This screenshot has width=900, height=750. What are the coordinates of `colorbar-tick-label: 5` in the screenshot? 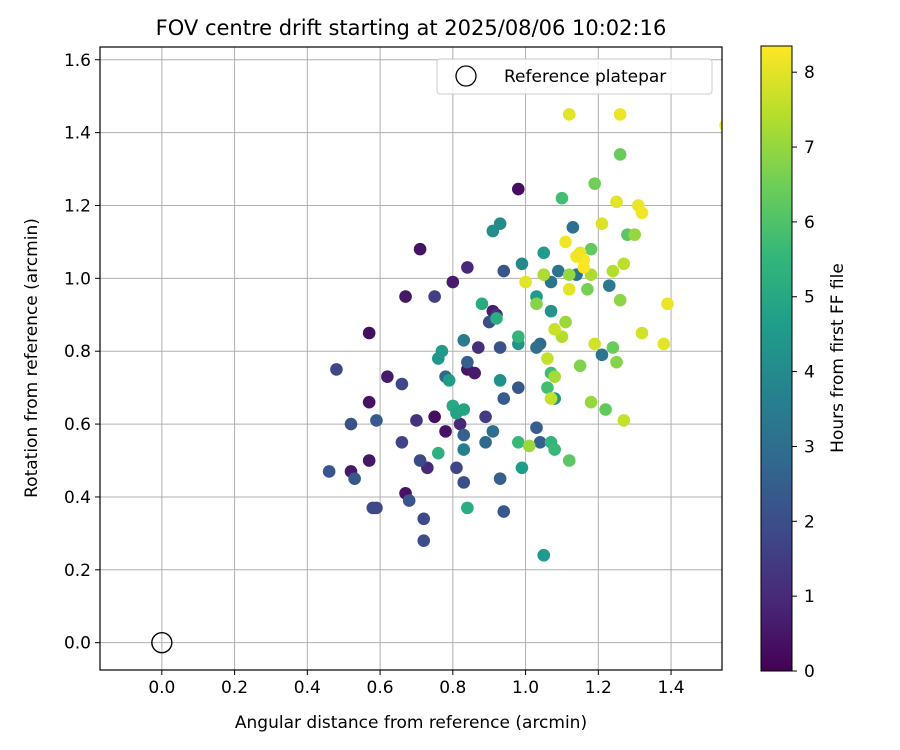 It's located at (809, 298).